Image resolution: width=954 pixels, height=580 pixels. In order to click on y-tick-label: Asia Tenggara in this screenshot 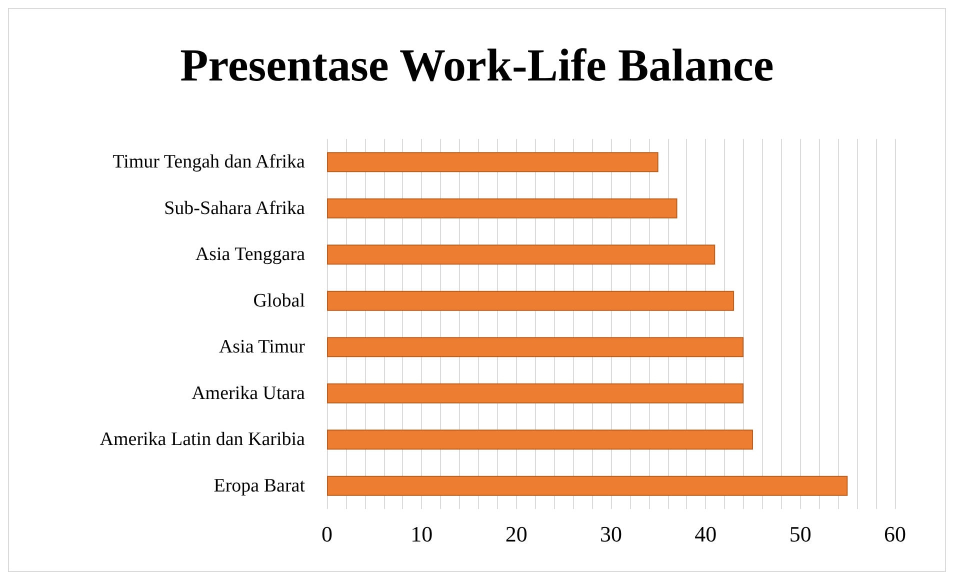, I will do `click(250, 255)`.